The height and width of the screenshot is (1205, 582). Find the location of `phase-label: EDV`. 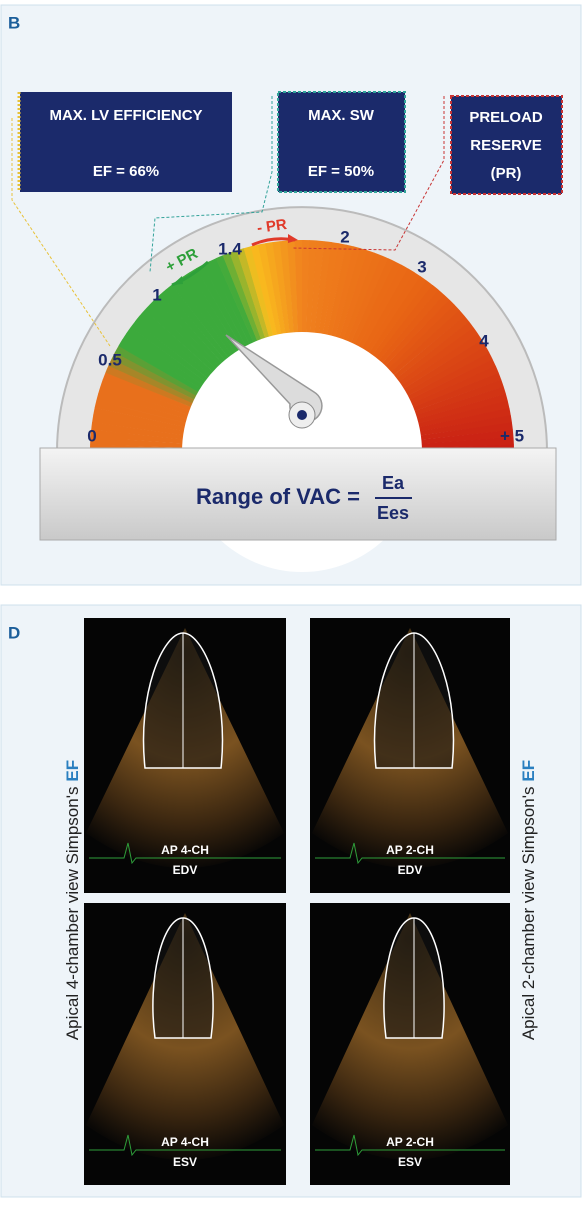

phase-label: EDV is located at coordinates (410, 870).